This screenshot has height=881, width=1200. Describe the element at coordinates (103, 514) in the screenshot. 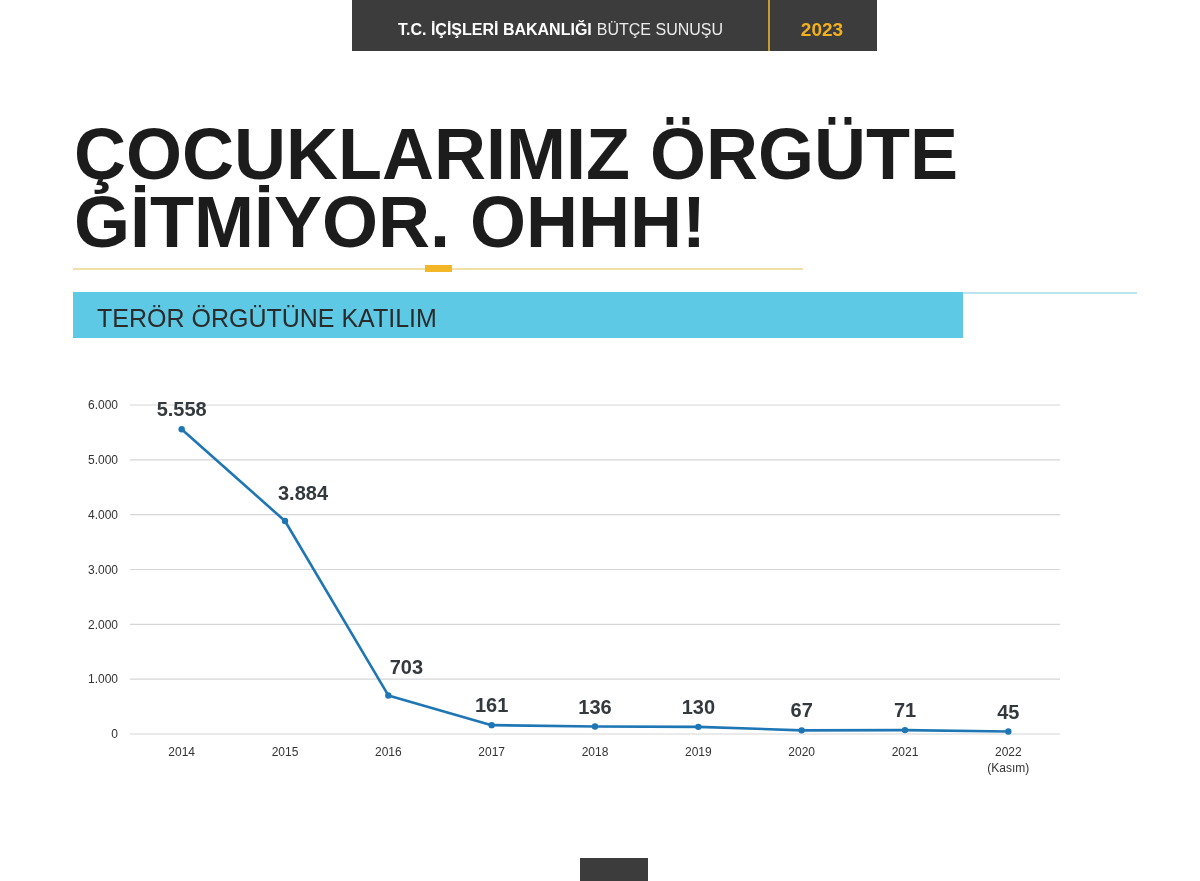

I see `y-tick-label: 4.000` at that location.